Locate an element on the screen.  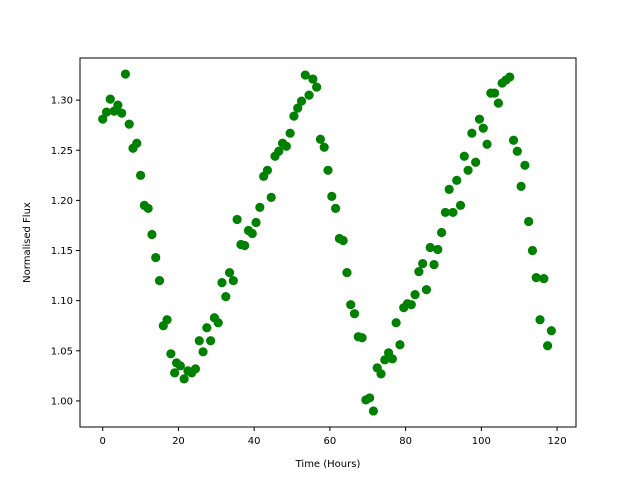
x-tick-label: 20 is located at coordinates (178, 441).